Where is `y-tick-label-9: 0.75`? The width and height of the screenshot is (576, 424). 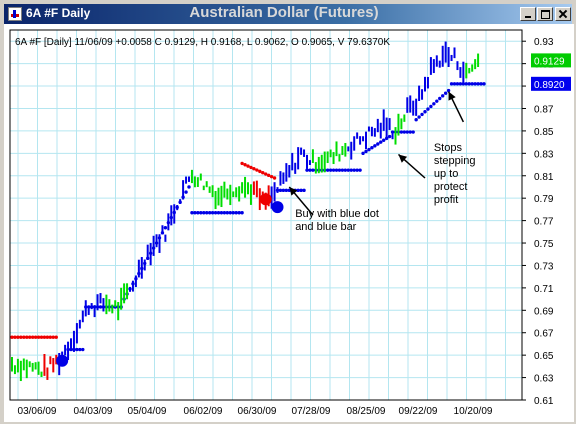 y-tick-label-9: 0.75 is located at coordinates (544, 244).